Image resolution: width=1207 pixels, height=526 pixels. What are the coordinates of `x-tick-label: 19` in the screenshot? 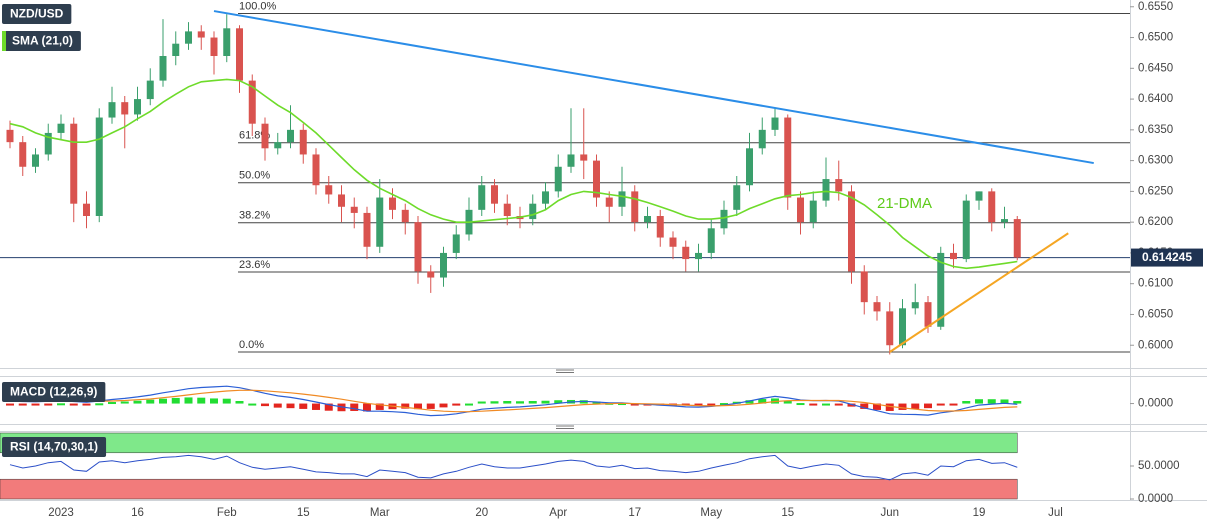 It's located at (979, 513).